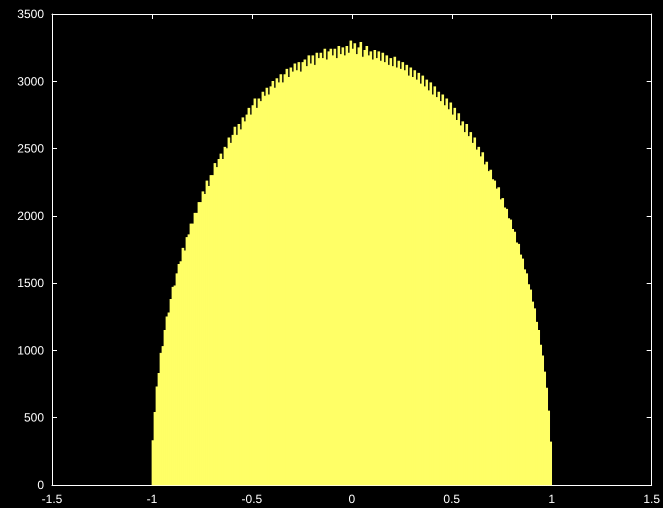 The image size is (663, 508). Describe the element at coordinates (30, 149) in the screenshot. I see `y-tick-label: 2500` at that location.